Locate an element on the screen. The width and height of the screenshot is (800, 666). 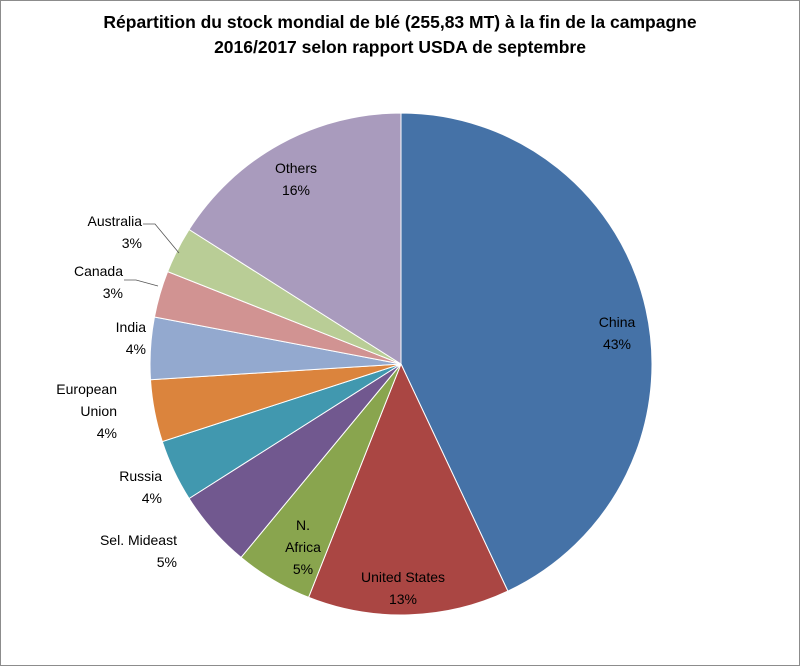
slice-label-canada: Canada 3% is located at coordinates (98, 282).